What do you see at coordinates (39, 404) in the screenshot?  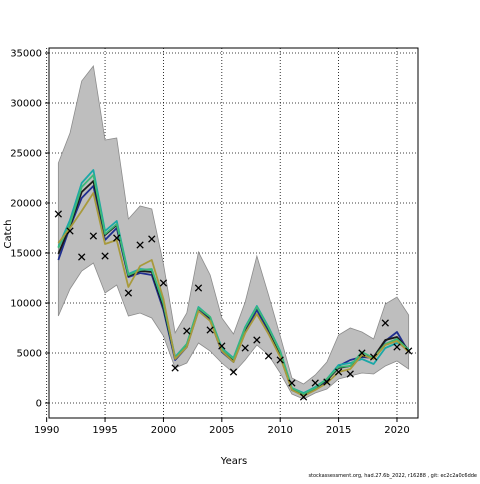 I see `y-tick-label-0: 0` at bounding box center [39, 404].